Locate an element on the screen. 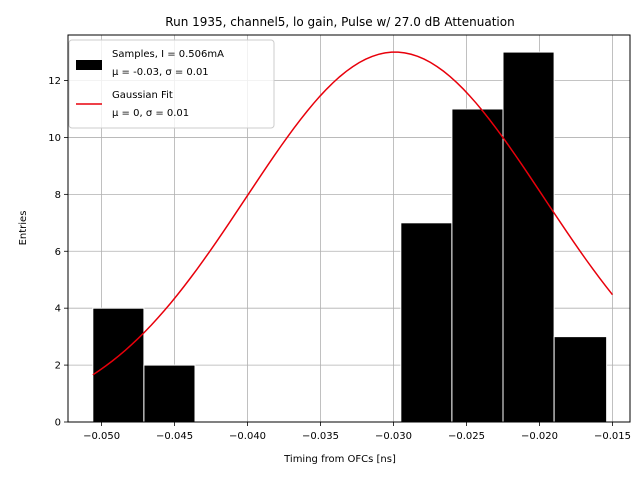 This screenshot has height=480, width=640. x-tick-label: −0.020 is located at coordinates (539, 436).